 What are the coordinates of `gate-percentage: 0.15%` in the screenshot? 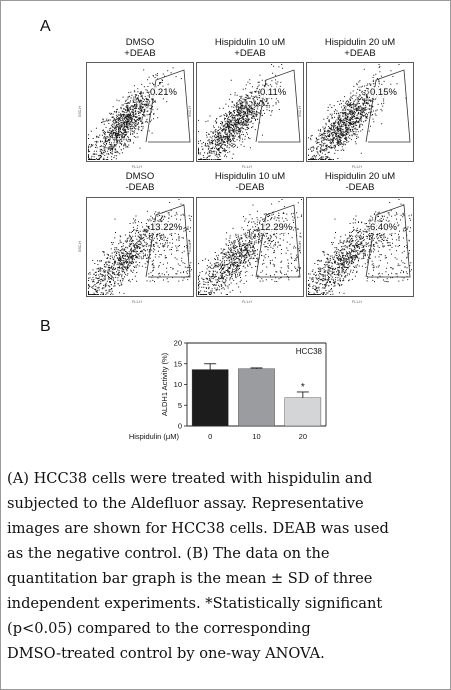 It's located at (383, 92).